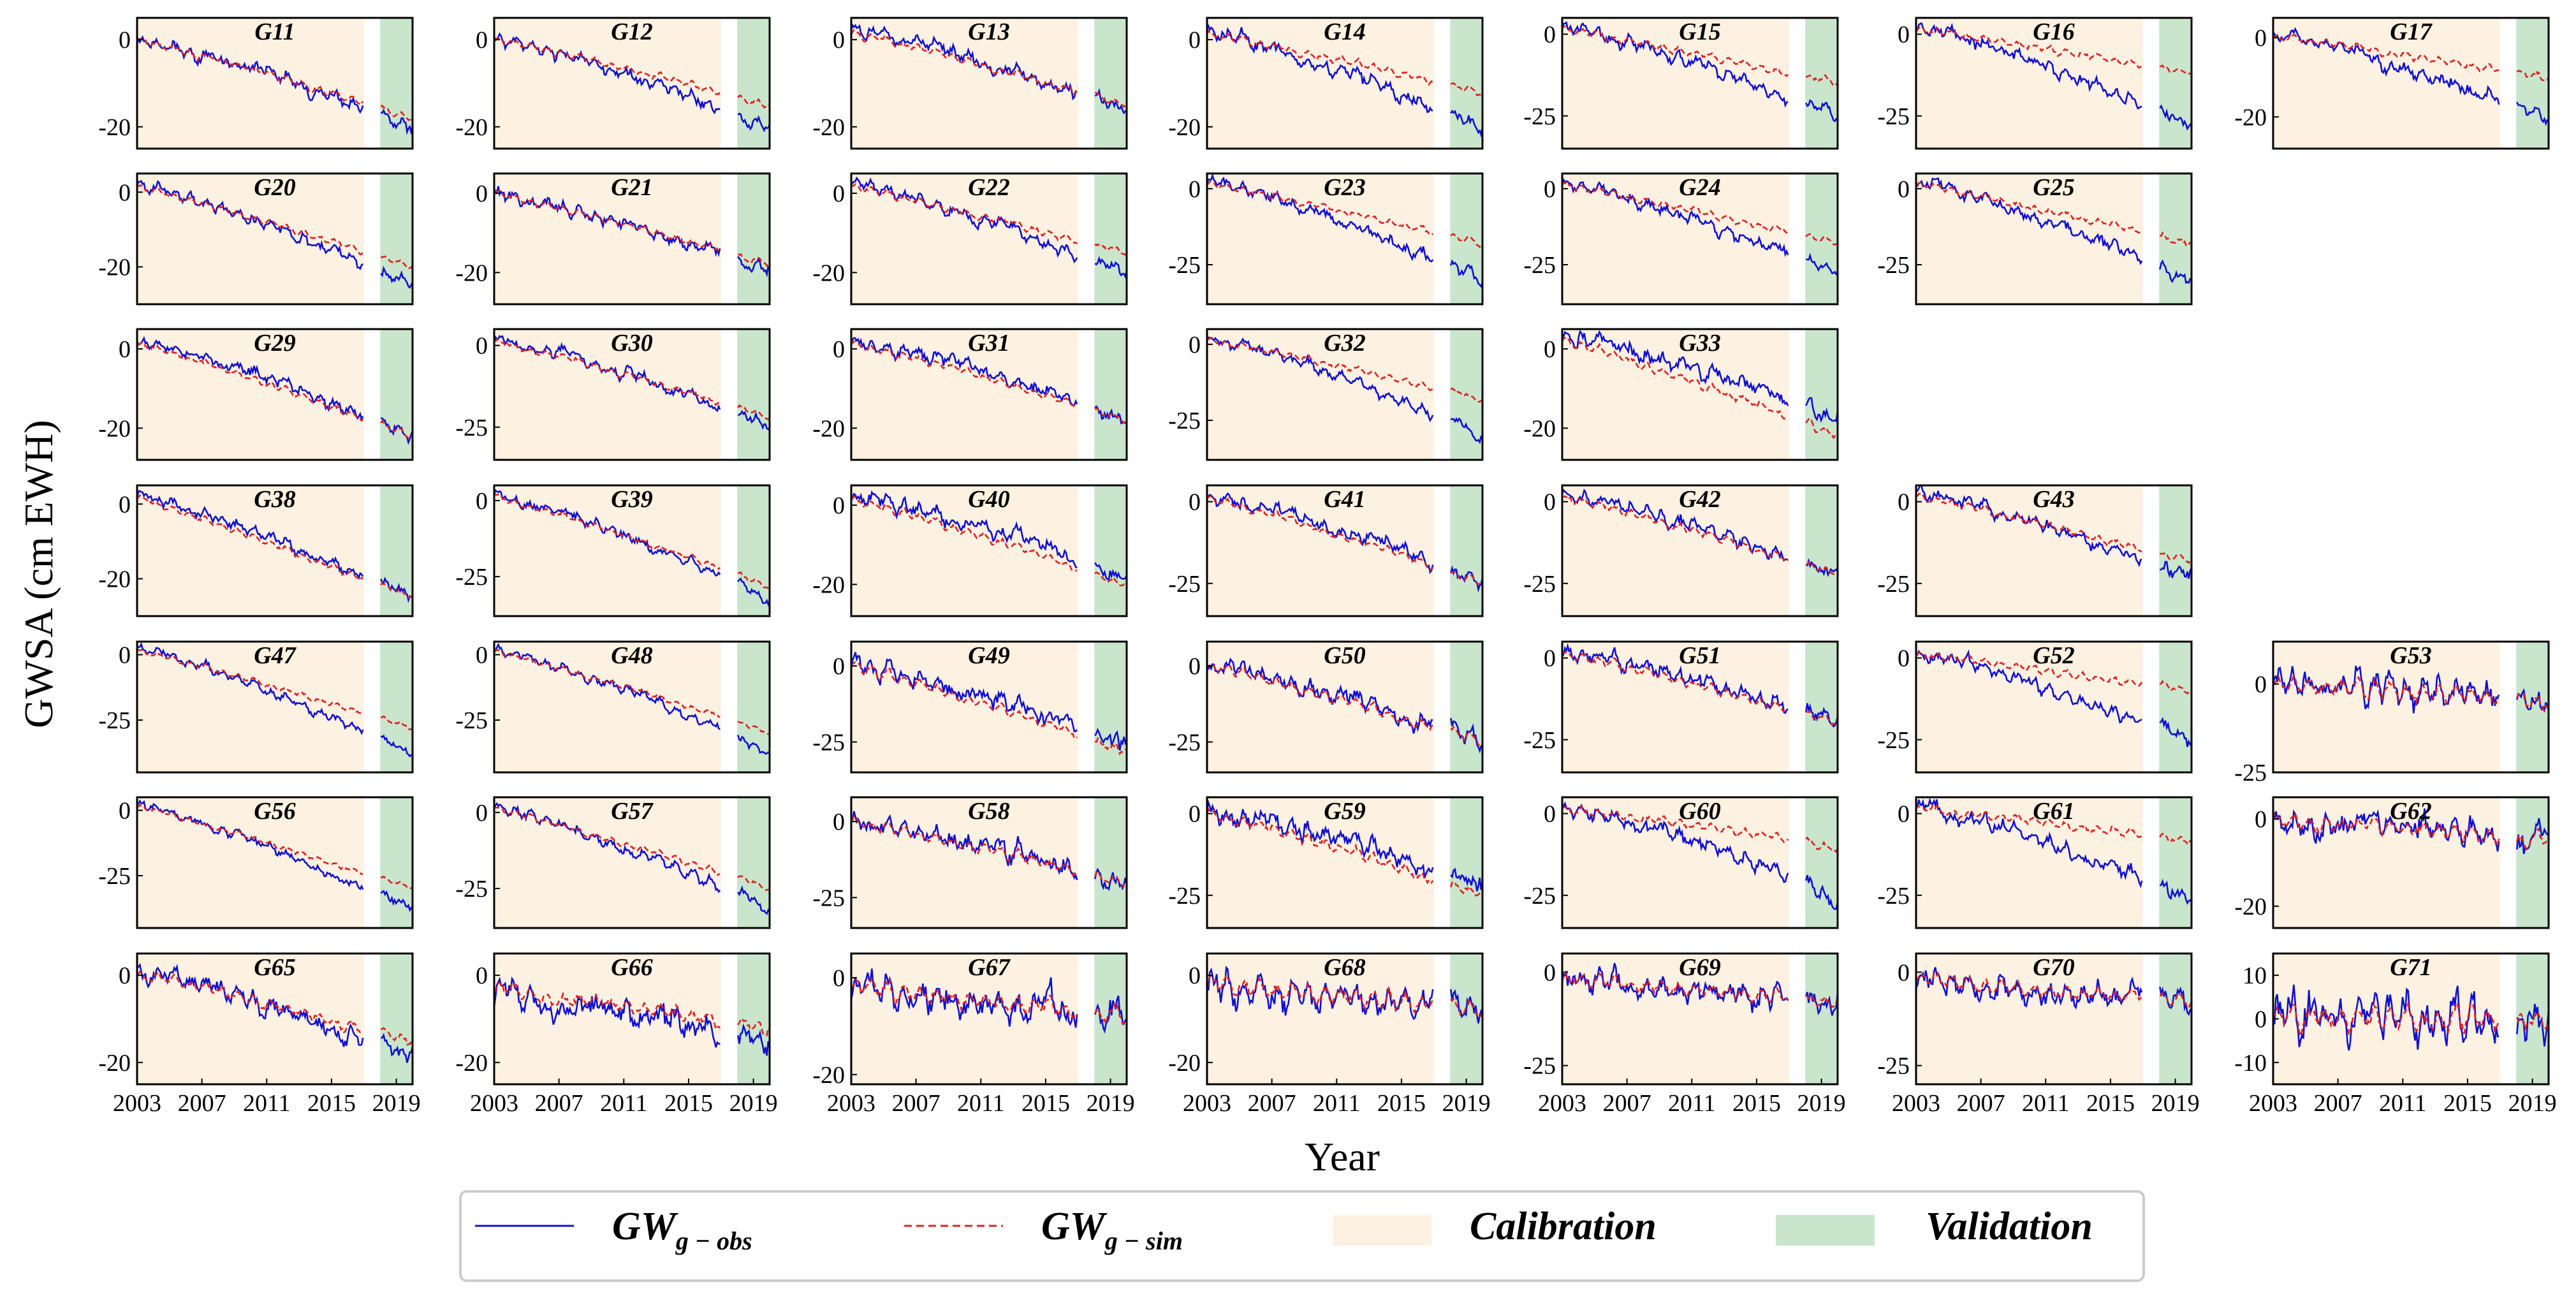  I want to click on panel-title: G38, so click(274, 500).